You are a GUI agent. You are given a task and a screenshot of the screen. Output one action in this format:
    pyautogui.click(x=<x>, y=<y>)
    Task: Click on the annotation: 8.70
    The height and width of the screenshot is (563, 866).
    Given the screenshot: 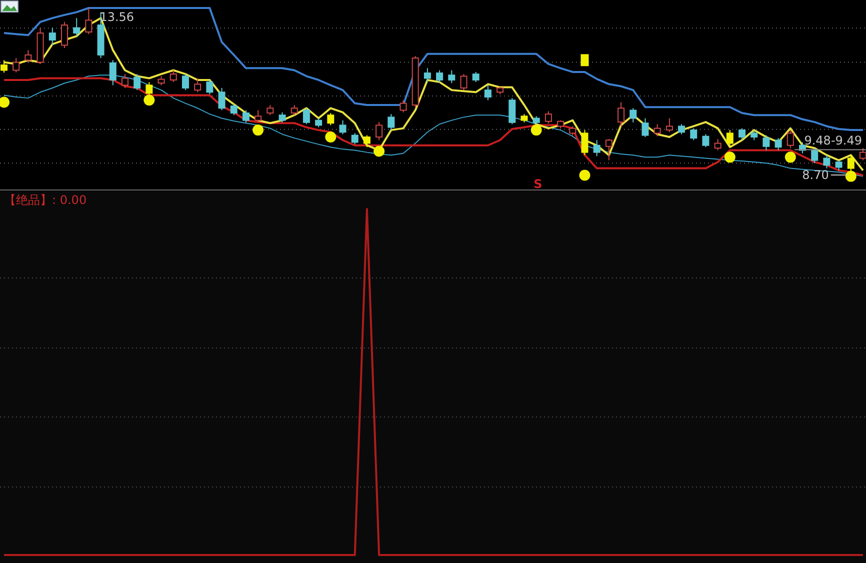 What is the action you would take?
    pyautogui.click(x=815, y=175)
    